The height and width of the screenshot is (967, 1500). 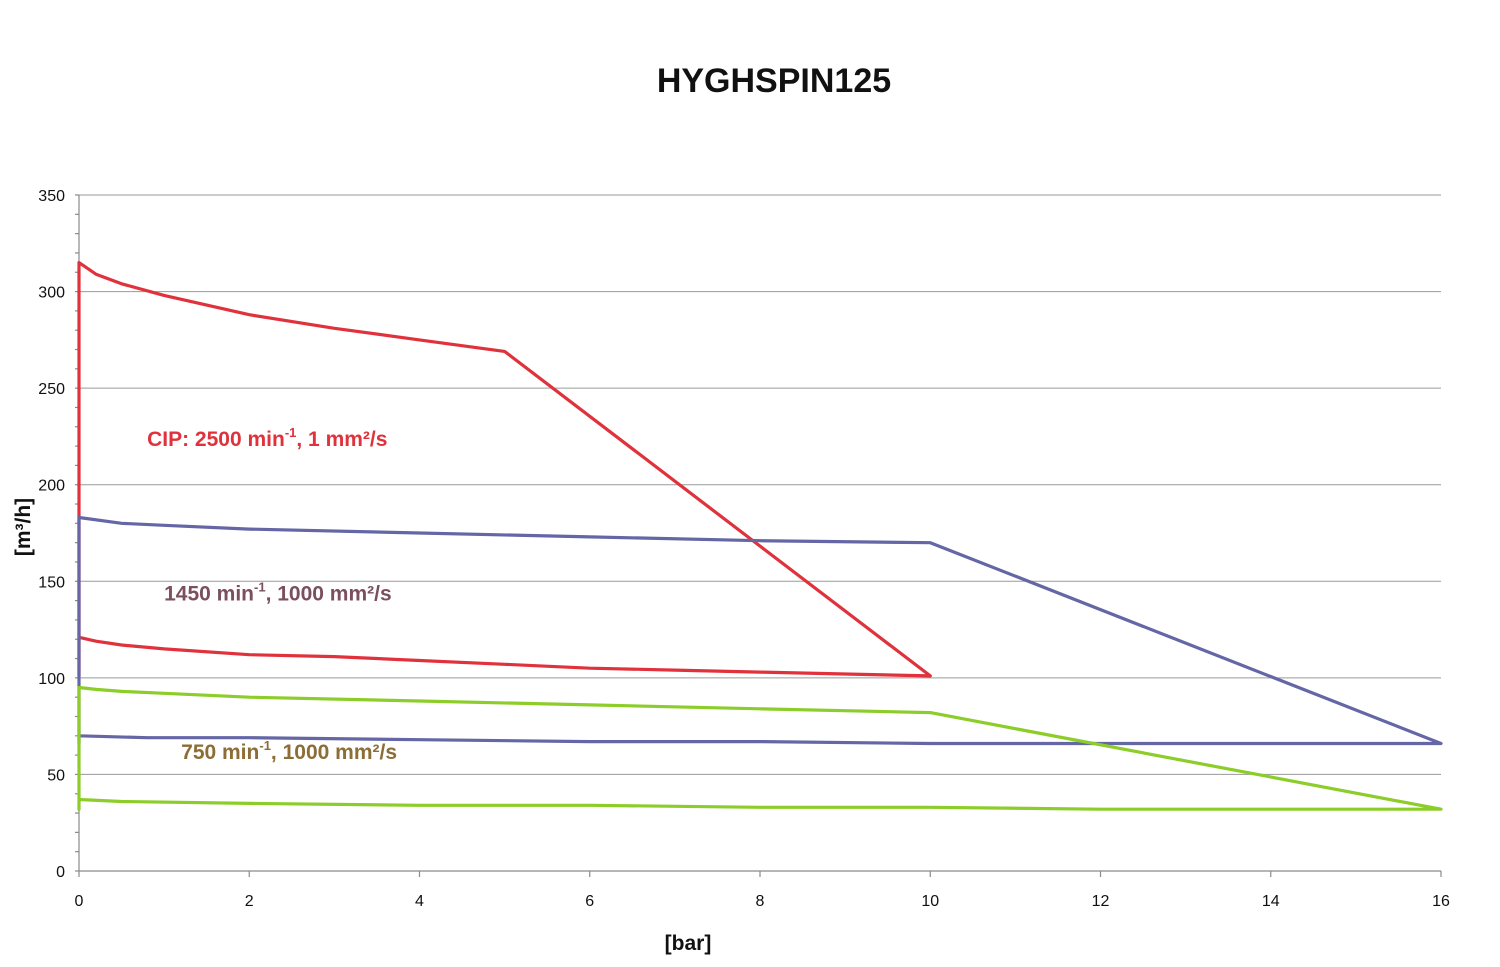 I want to click on y-axis-label: [m³/h], so click(x=23, y=527).